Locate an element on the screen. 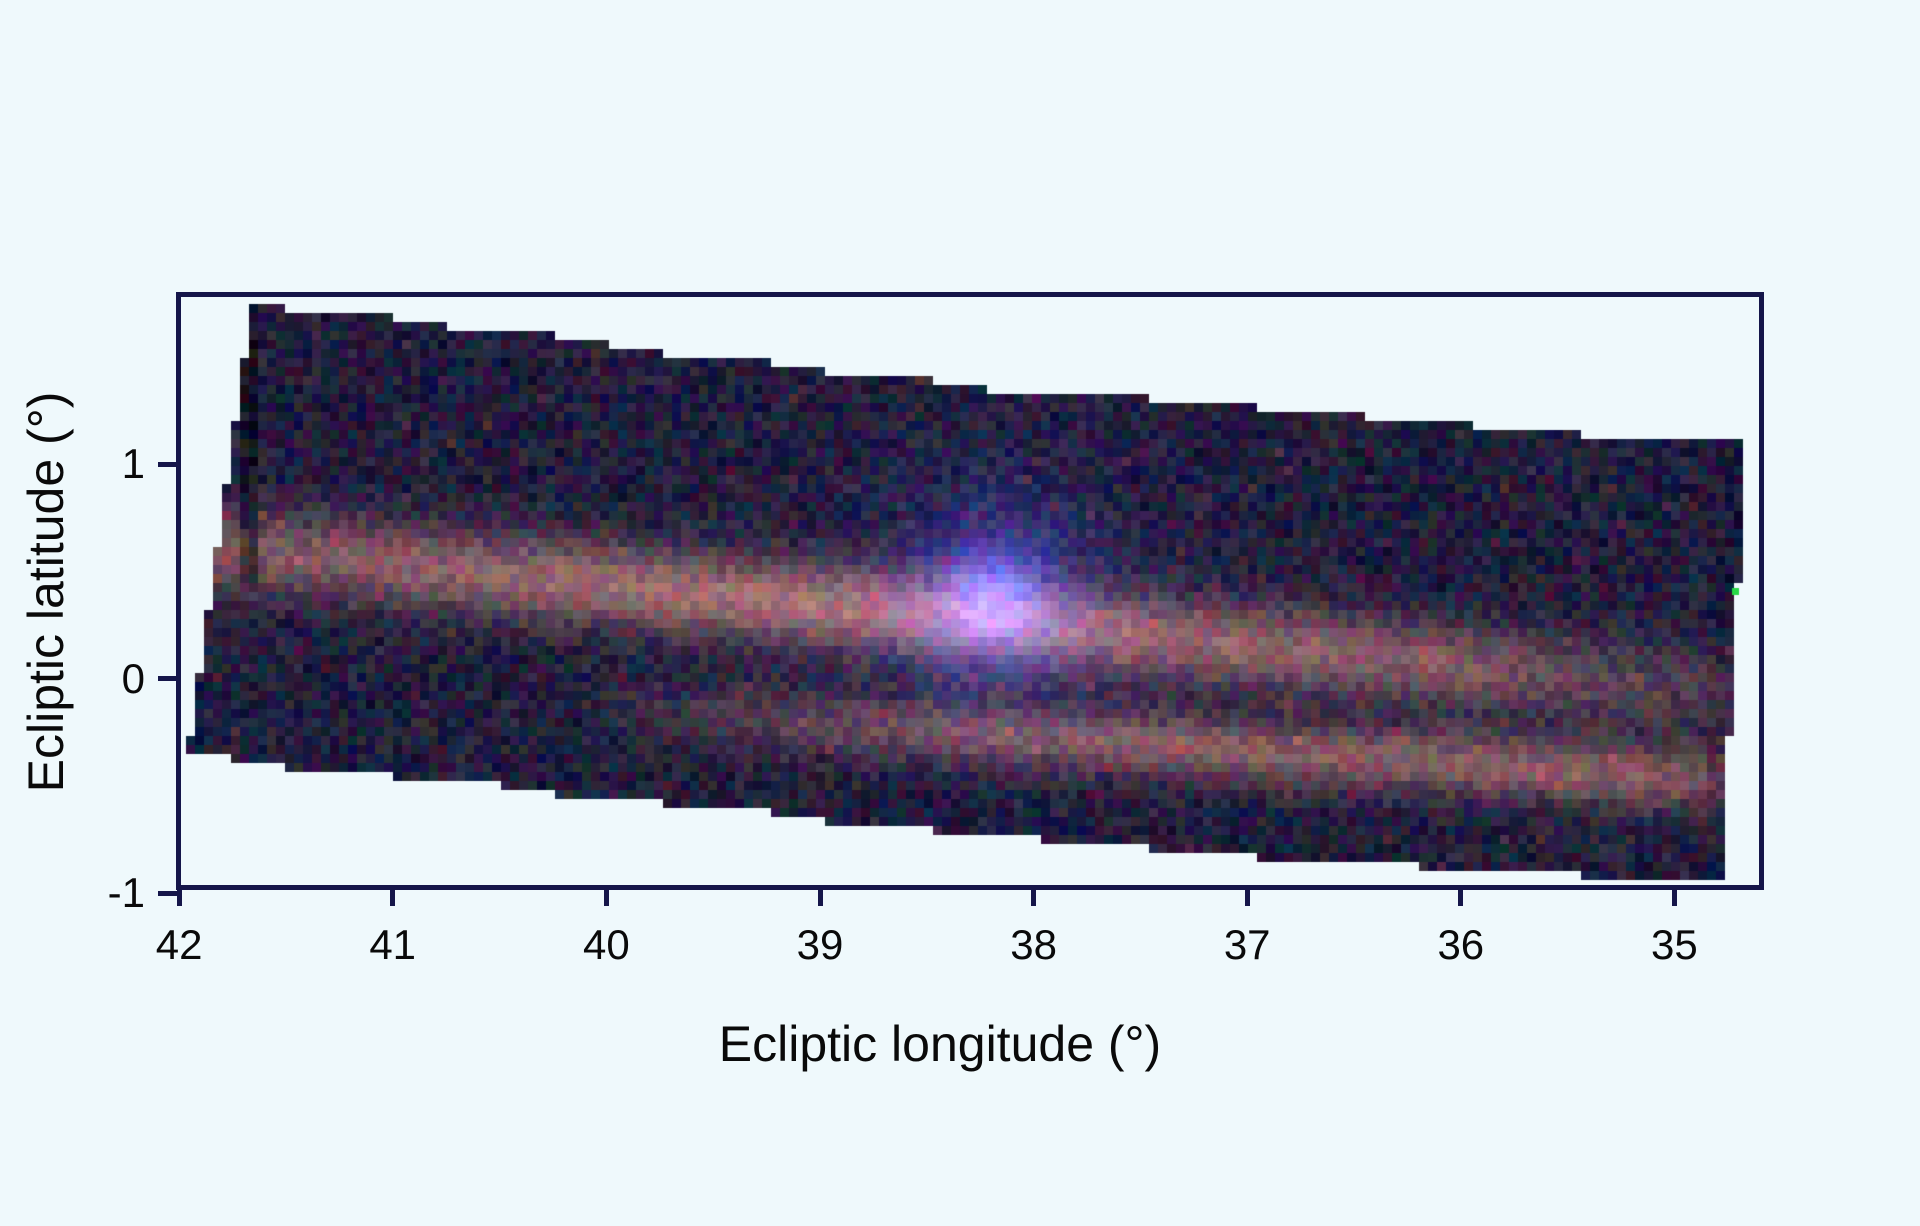  x-axis-title: Ecliptic longitude (°) is located at coordinates (940, 1044).